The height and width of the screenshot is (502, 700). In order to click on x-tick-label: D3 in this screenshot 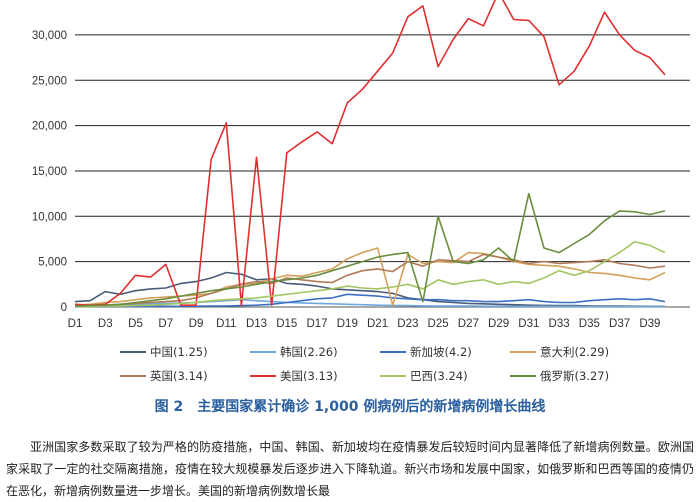, I will do `click(105, 324)`.